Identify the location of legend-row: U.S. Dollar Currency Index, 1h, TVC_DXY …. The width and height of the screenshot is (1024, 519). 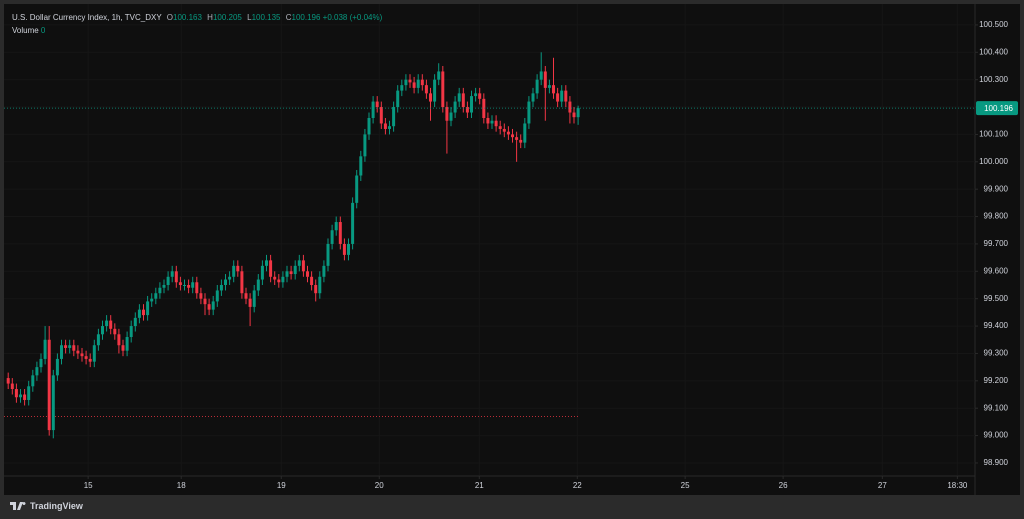
(197, 17).